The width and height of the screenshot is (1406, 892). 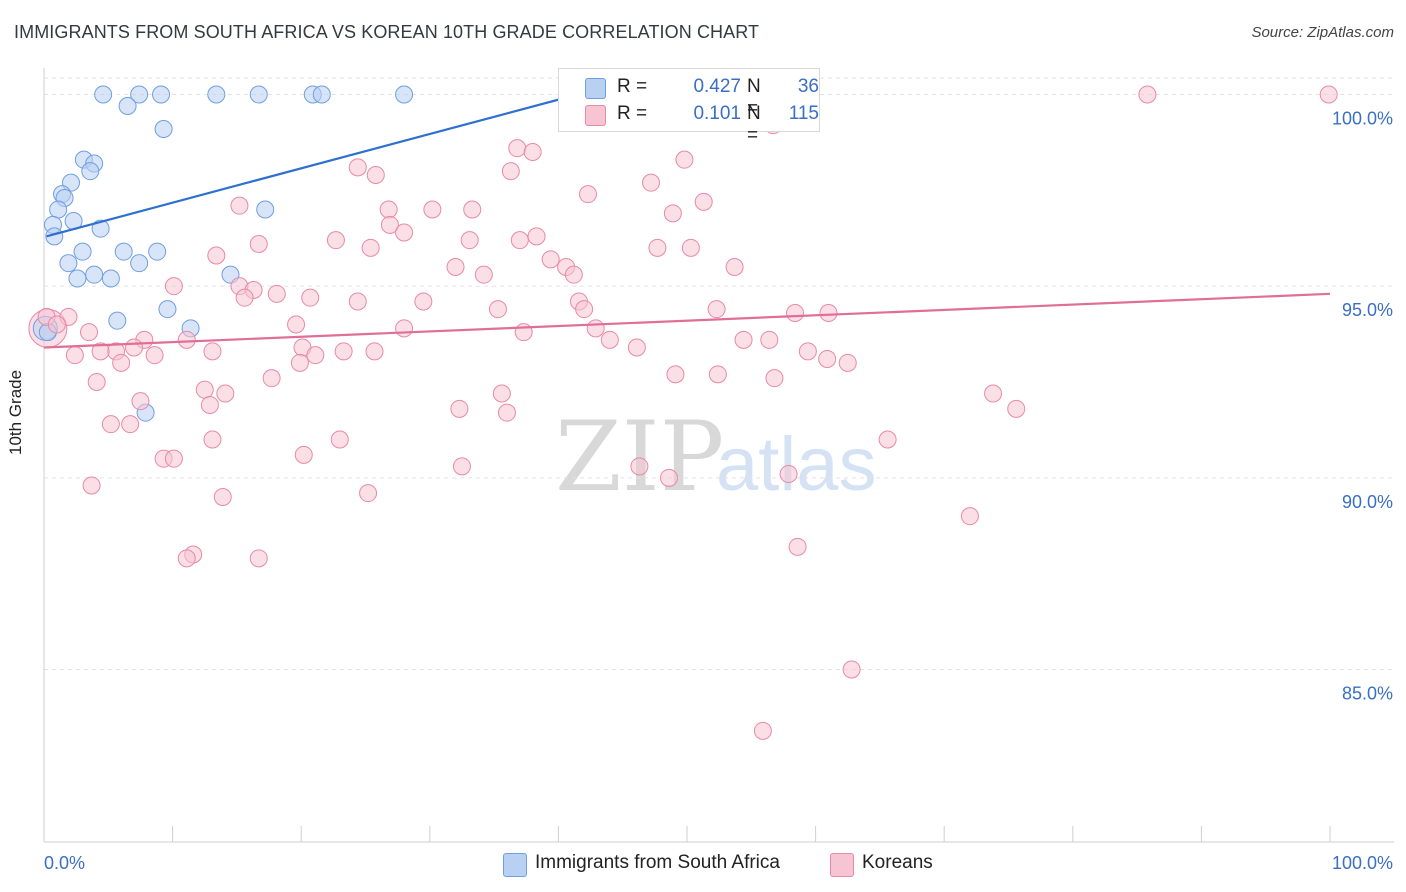 I want to click on legend-series-name: Immigrants from South Africa, so click(x=657, y=862).